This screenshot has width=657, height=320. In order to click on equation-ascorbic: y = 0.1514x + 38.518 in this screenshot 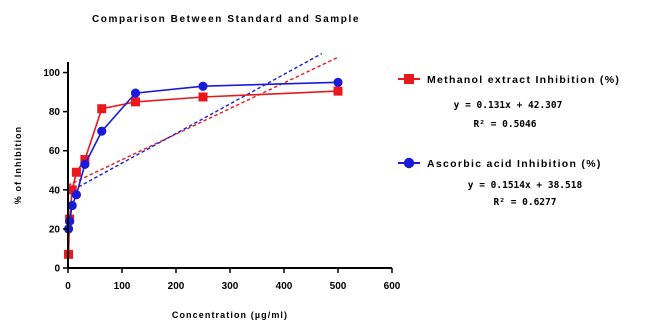, I will do `click(525, 185)`.